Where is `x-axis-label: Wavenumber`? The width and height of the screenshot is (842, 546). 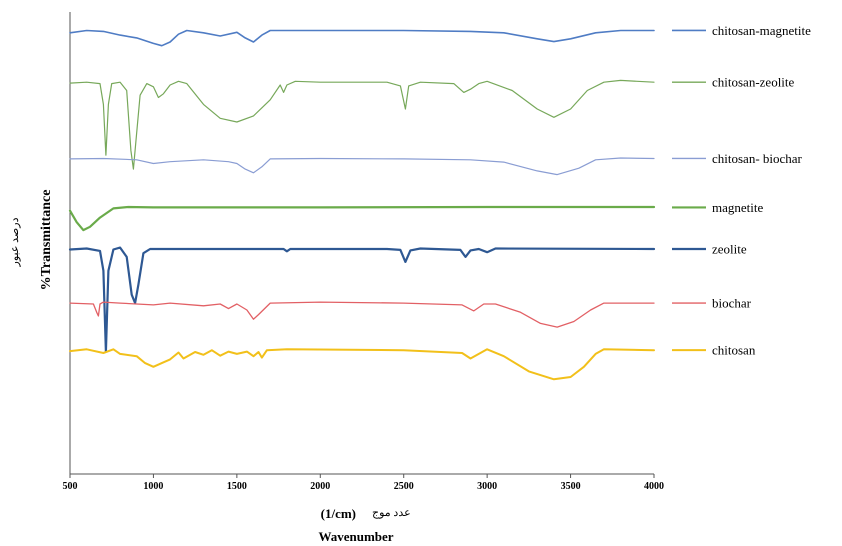 x-axis-label: Wavenumber is located at coordinates (355, 536).